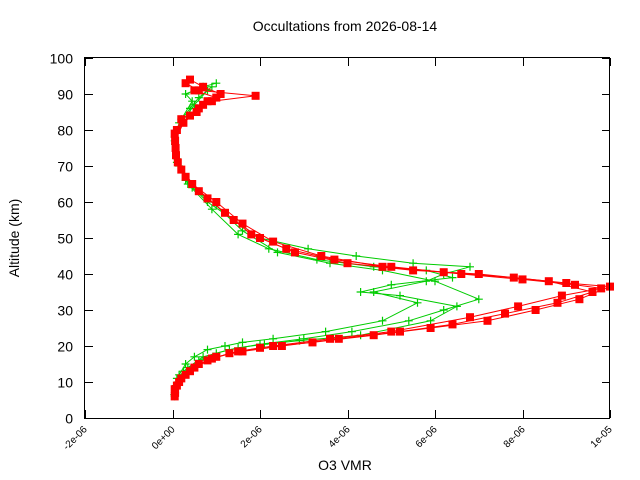 This screenshot has width=640, height=480. Describe the element at coordinates (75, 438) in the screenshot. I see `x-tick-label: -2e-06` at that location.